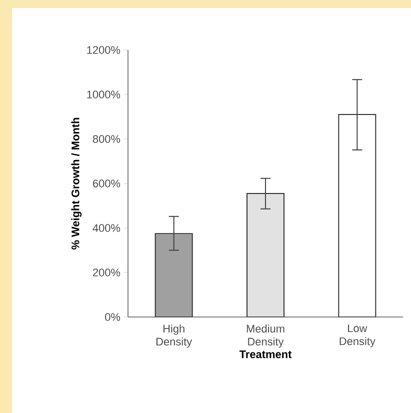 The height and width of the screenshot is (413, 411). What do you see at coordinates (76, 184) in the screenshot?
I see `y-axis-title: % Weight Growth / Month` at bounding box center [76, 184].